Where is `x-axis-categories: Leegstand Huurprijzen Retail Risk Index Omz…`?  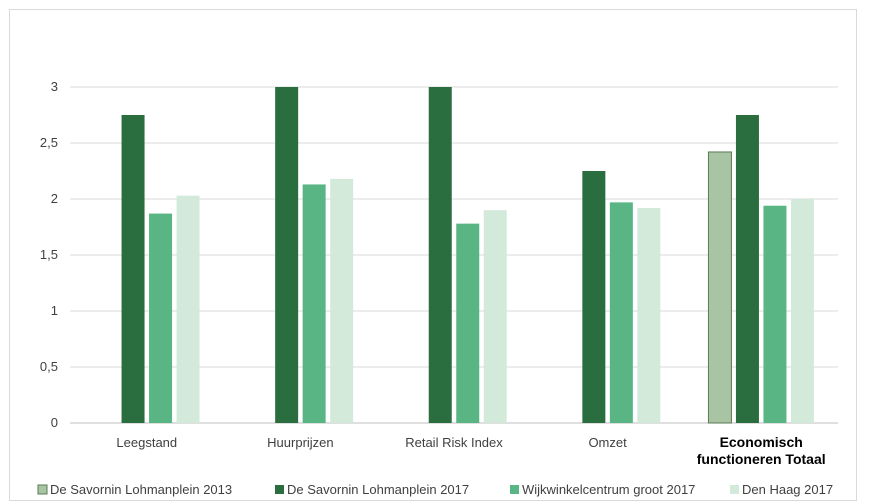 x-axis-categories: Leegstand Huurprijzen Retail Risk Index Omz… is located at coordinates (470, 450).